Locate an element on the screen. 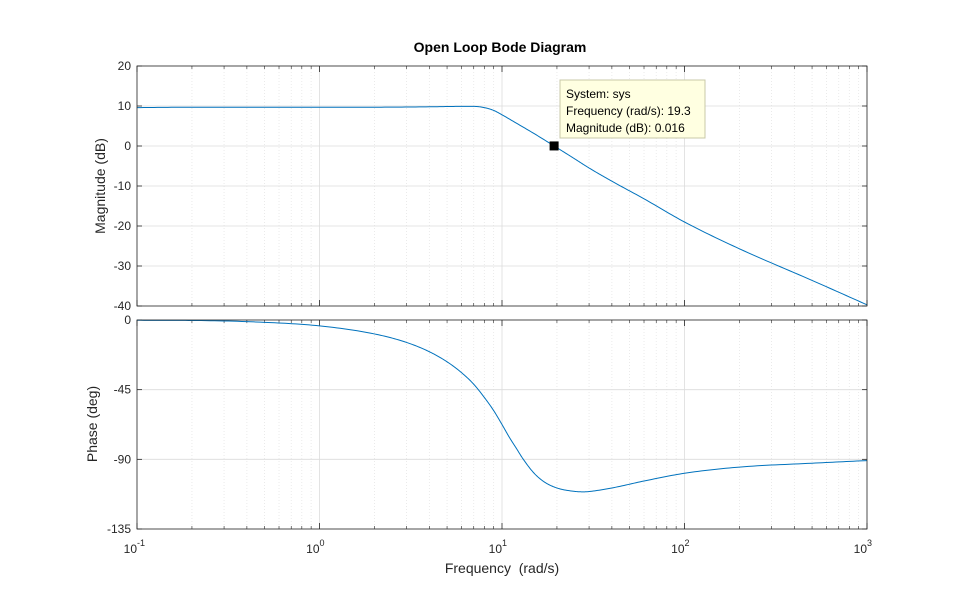 The image size is (958, 597). magnitude-y-tick-label: -20 is located at coordinates (123, 226).